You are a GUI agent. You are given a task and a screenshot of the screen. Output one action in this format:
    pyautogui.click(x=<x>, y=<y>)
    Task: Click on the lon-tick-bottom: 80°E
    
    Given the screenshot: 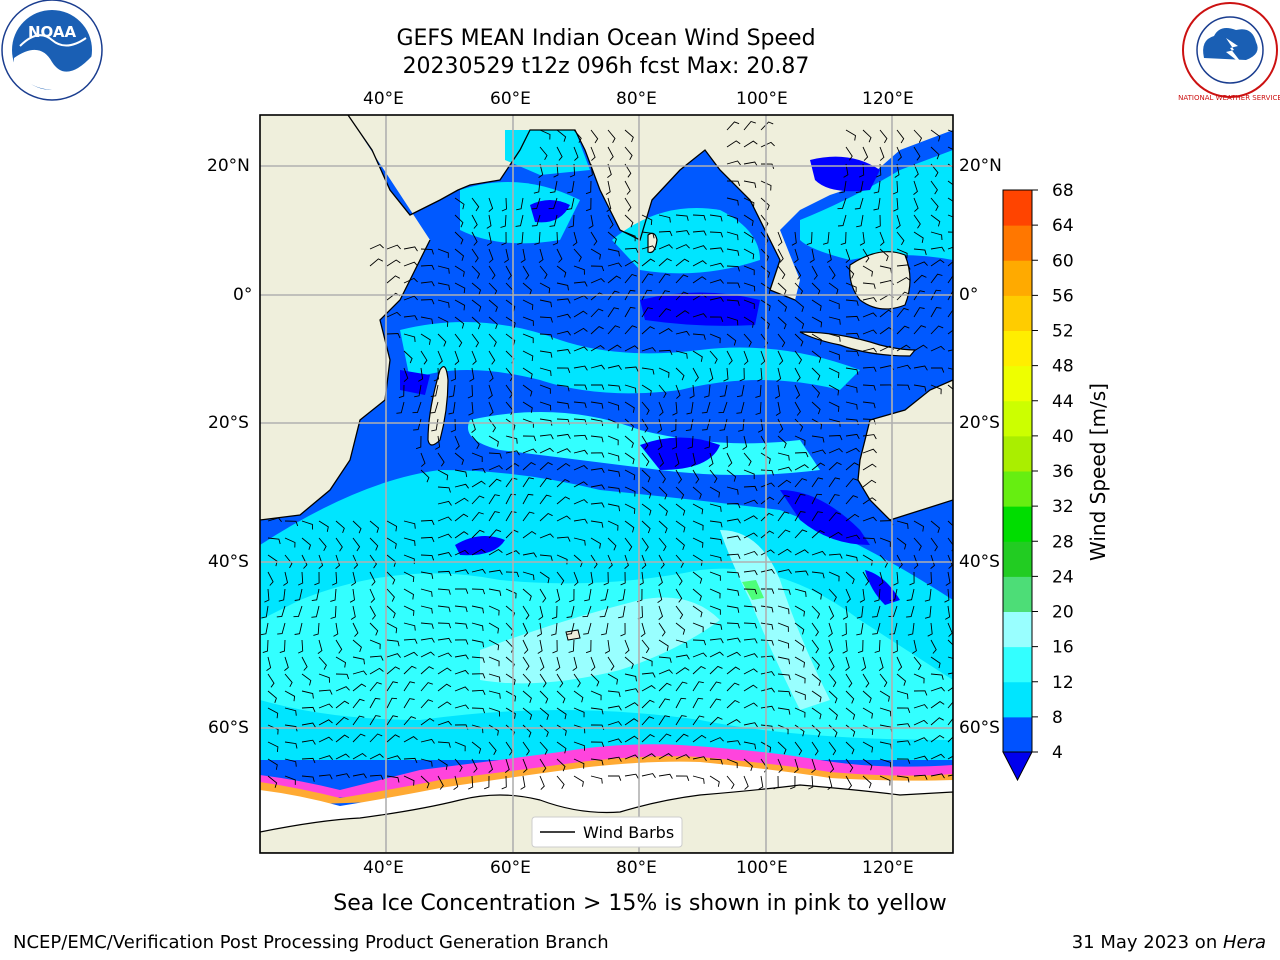 What is the action you would take?
    pyautogui.click(x=636, y=868)
    